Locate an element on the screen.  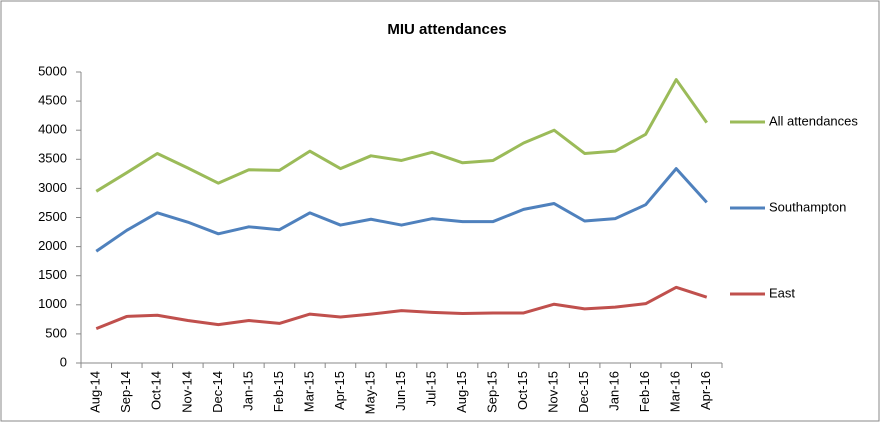
legend-label: All attendances is located at coordinates (813, 120).